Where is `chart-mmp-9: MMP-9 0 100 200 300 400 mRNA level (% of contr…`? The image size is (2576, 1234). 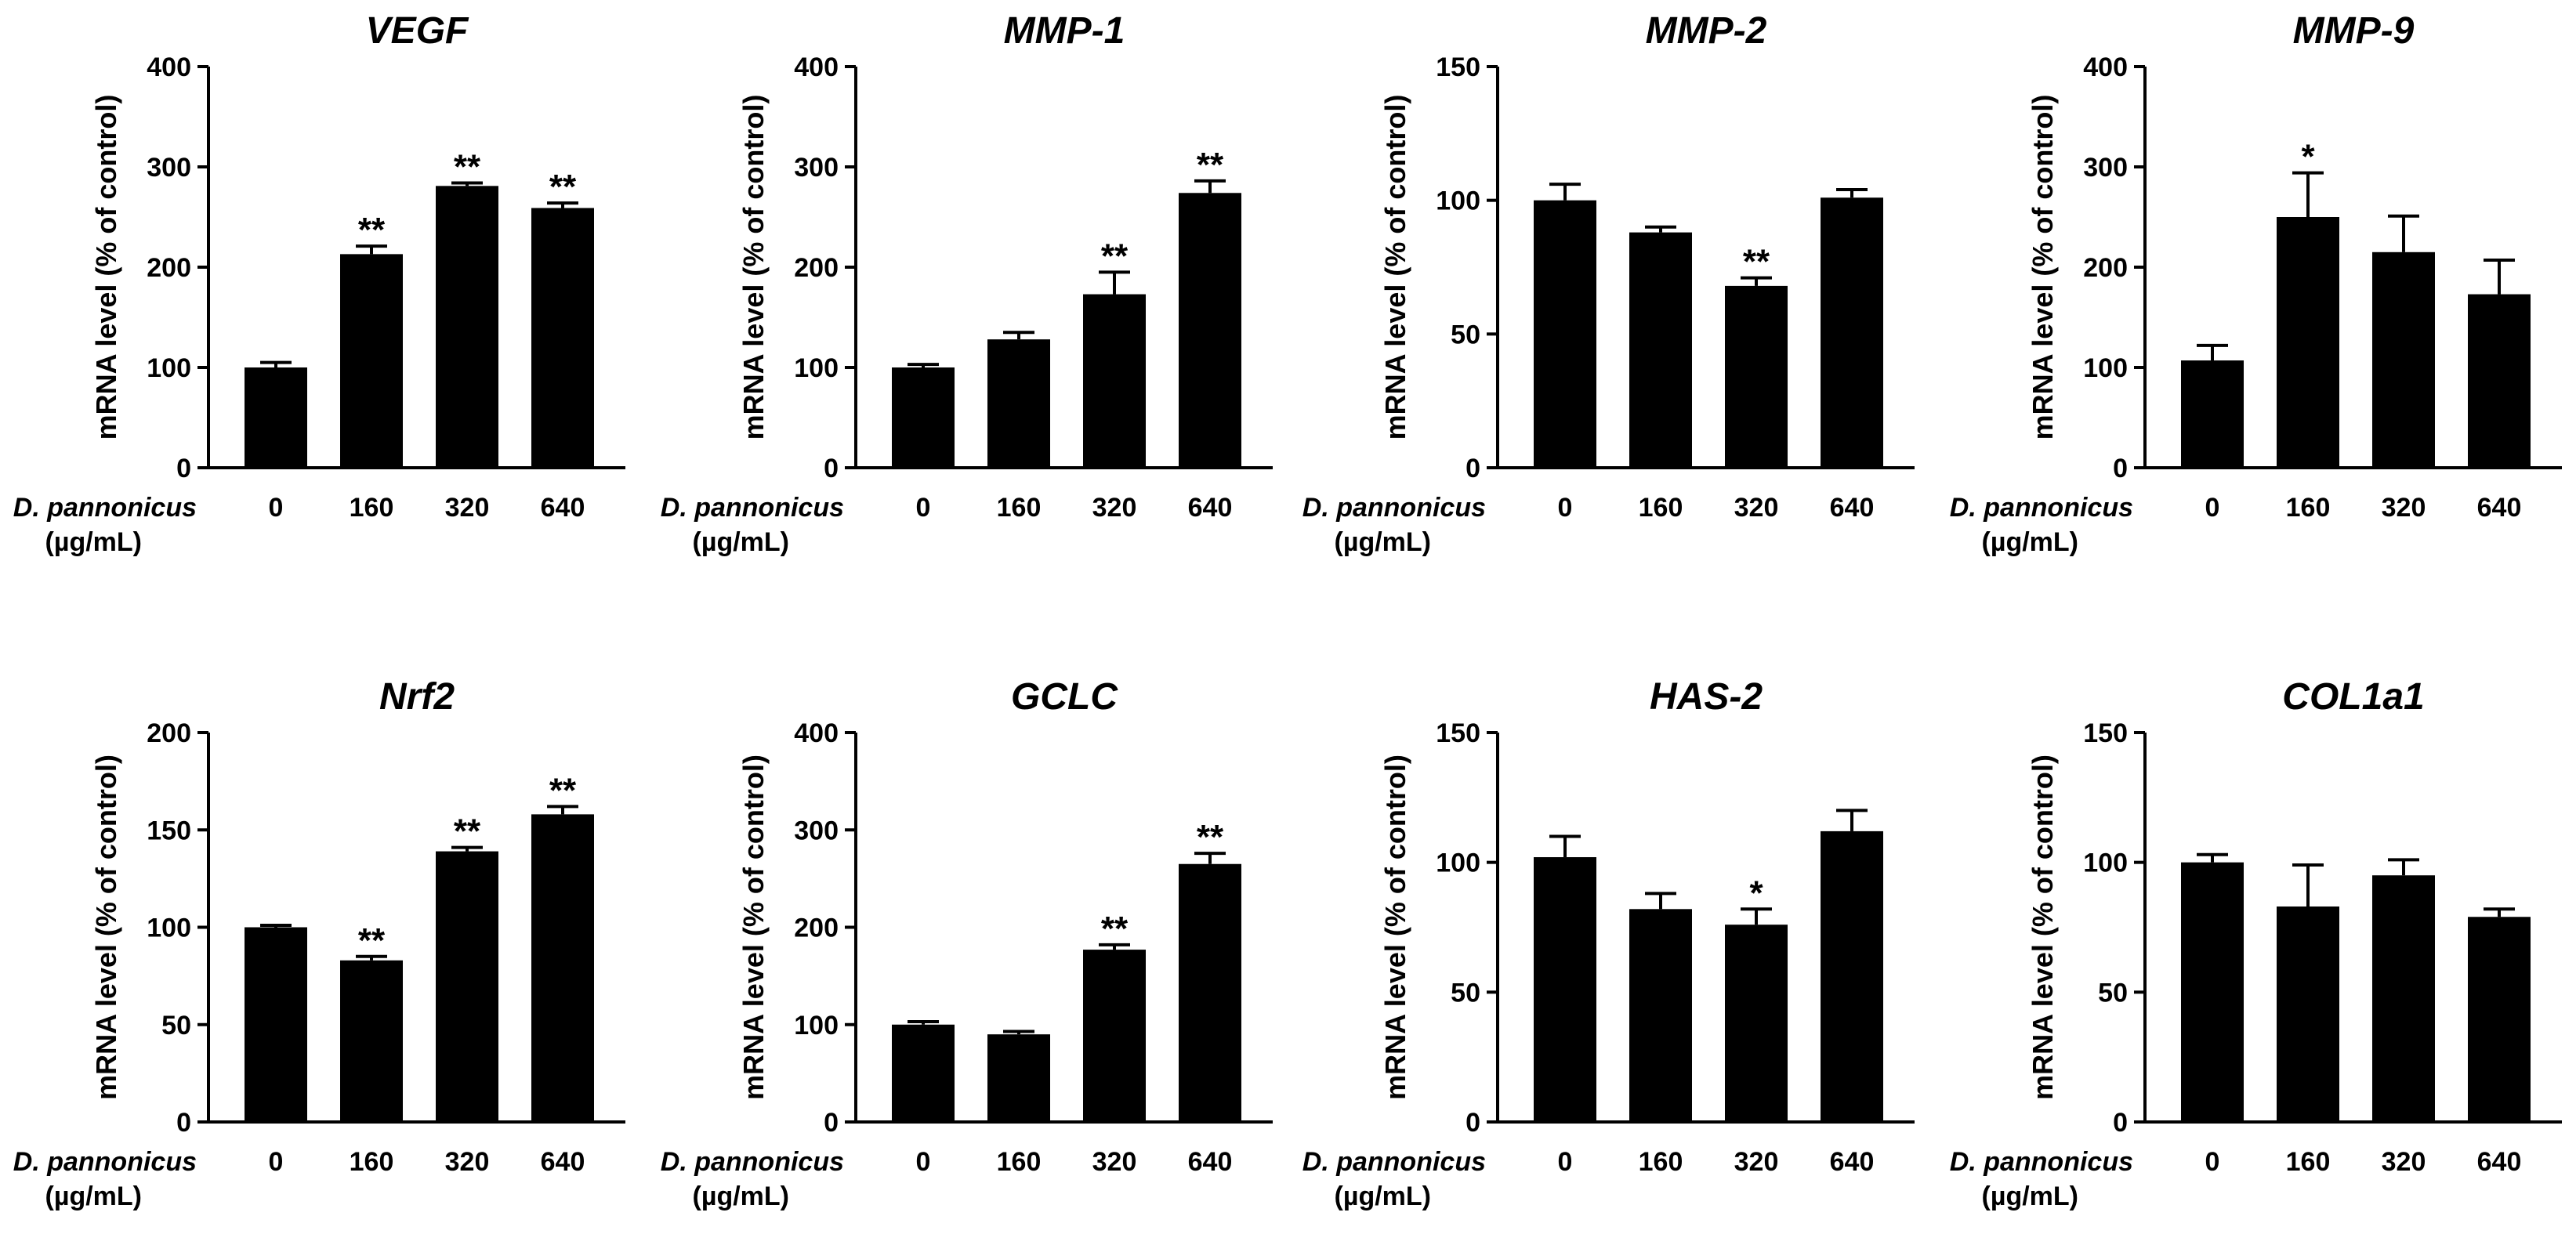
chart-mmp-9: MMP-9 0 100 200 300 400 mRNA level (% of contr… is located at coordinates (2256, 283).